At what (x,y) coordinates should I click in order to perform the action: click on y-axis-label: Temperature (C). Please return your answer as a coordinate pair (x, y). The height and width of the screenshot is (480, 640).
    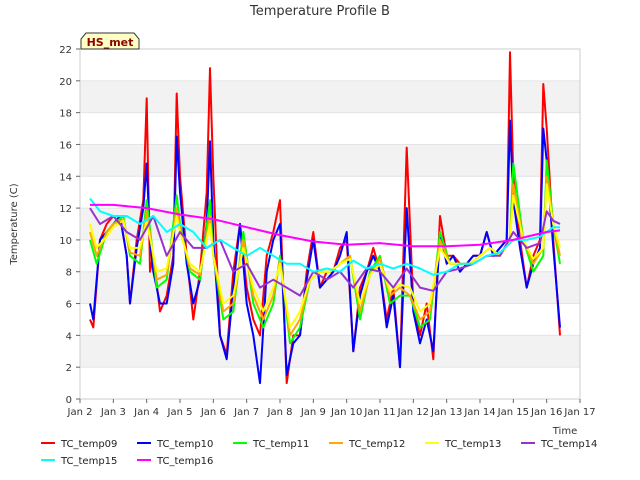
    Looking at the image, I should click on (14, 224).